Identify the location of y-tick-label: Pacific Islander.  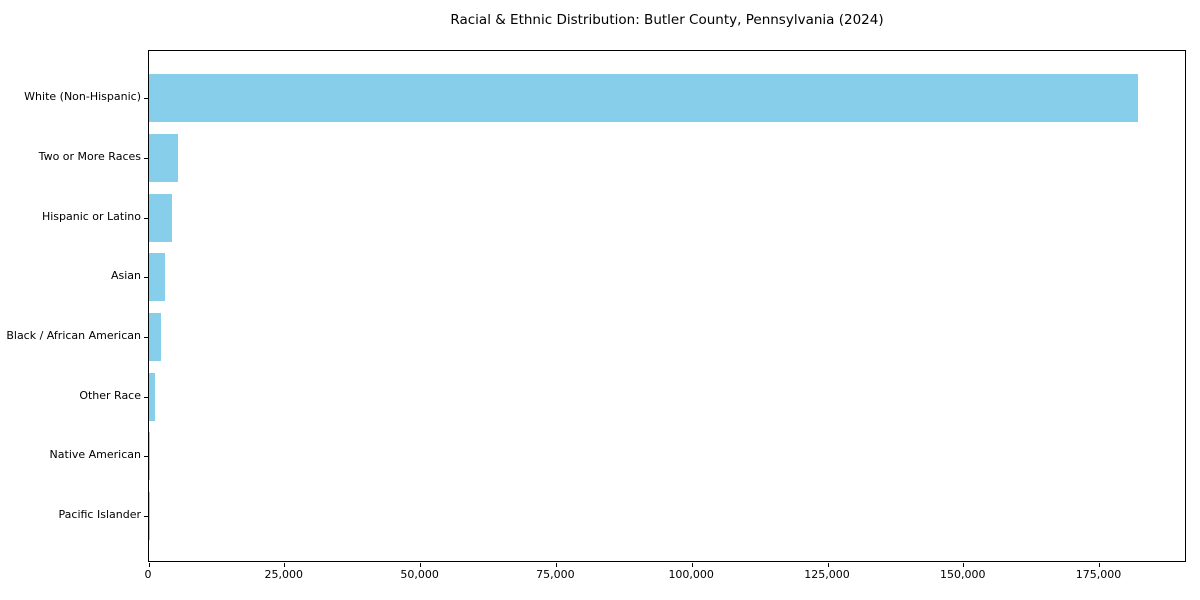
(99, 514).